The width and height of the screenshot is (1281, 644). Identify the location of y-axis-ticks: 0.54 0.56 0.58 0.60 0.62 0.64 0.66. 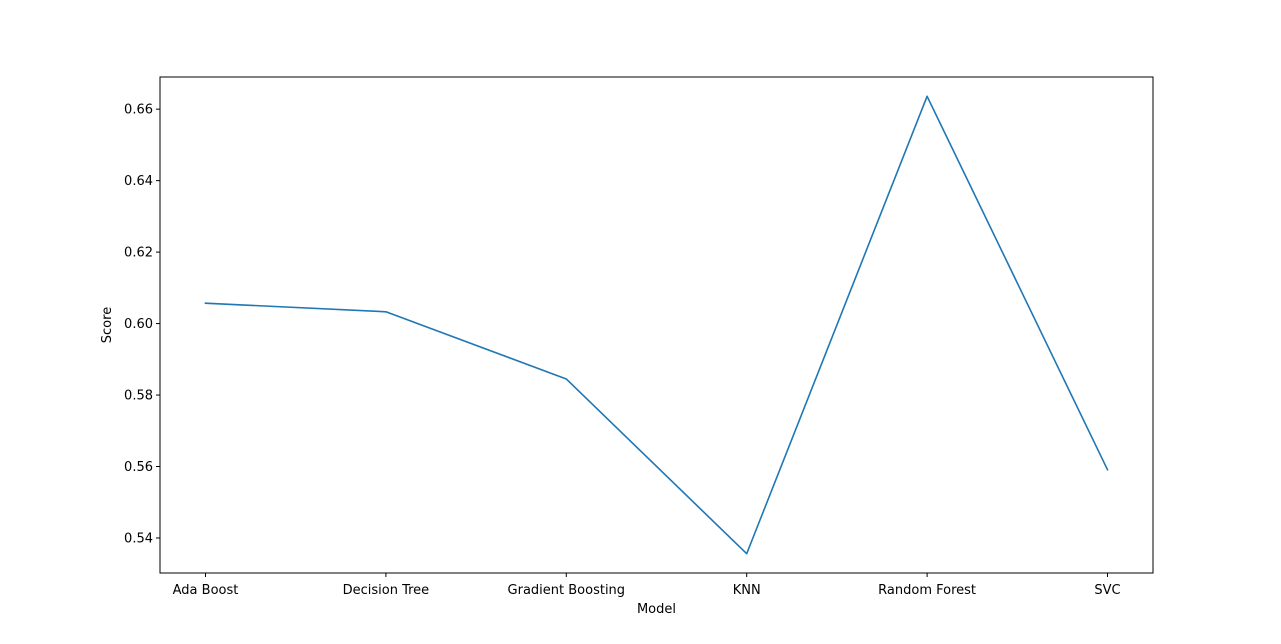
(142, 324).